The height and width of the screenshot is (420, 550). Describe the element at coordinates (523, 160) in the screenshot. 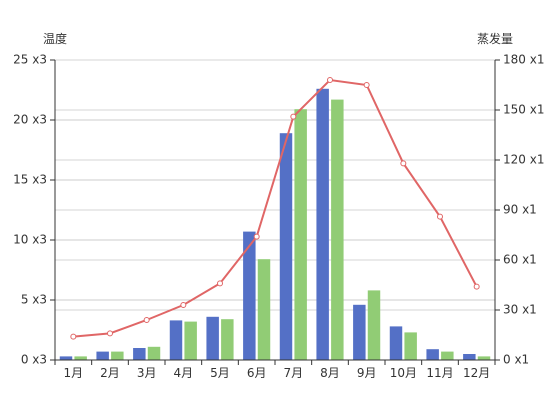

I see `y-right-tick-label: 120 x1` at that location.